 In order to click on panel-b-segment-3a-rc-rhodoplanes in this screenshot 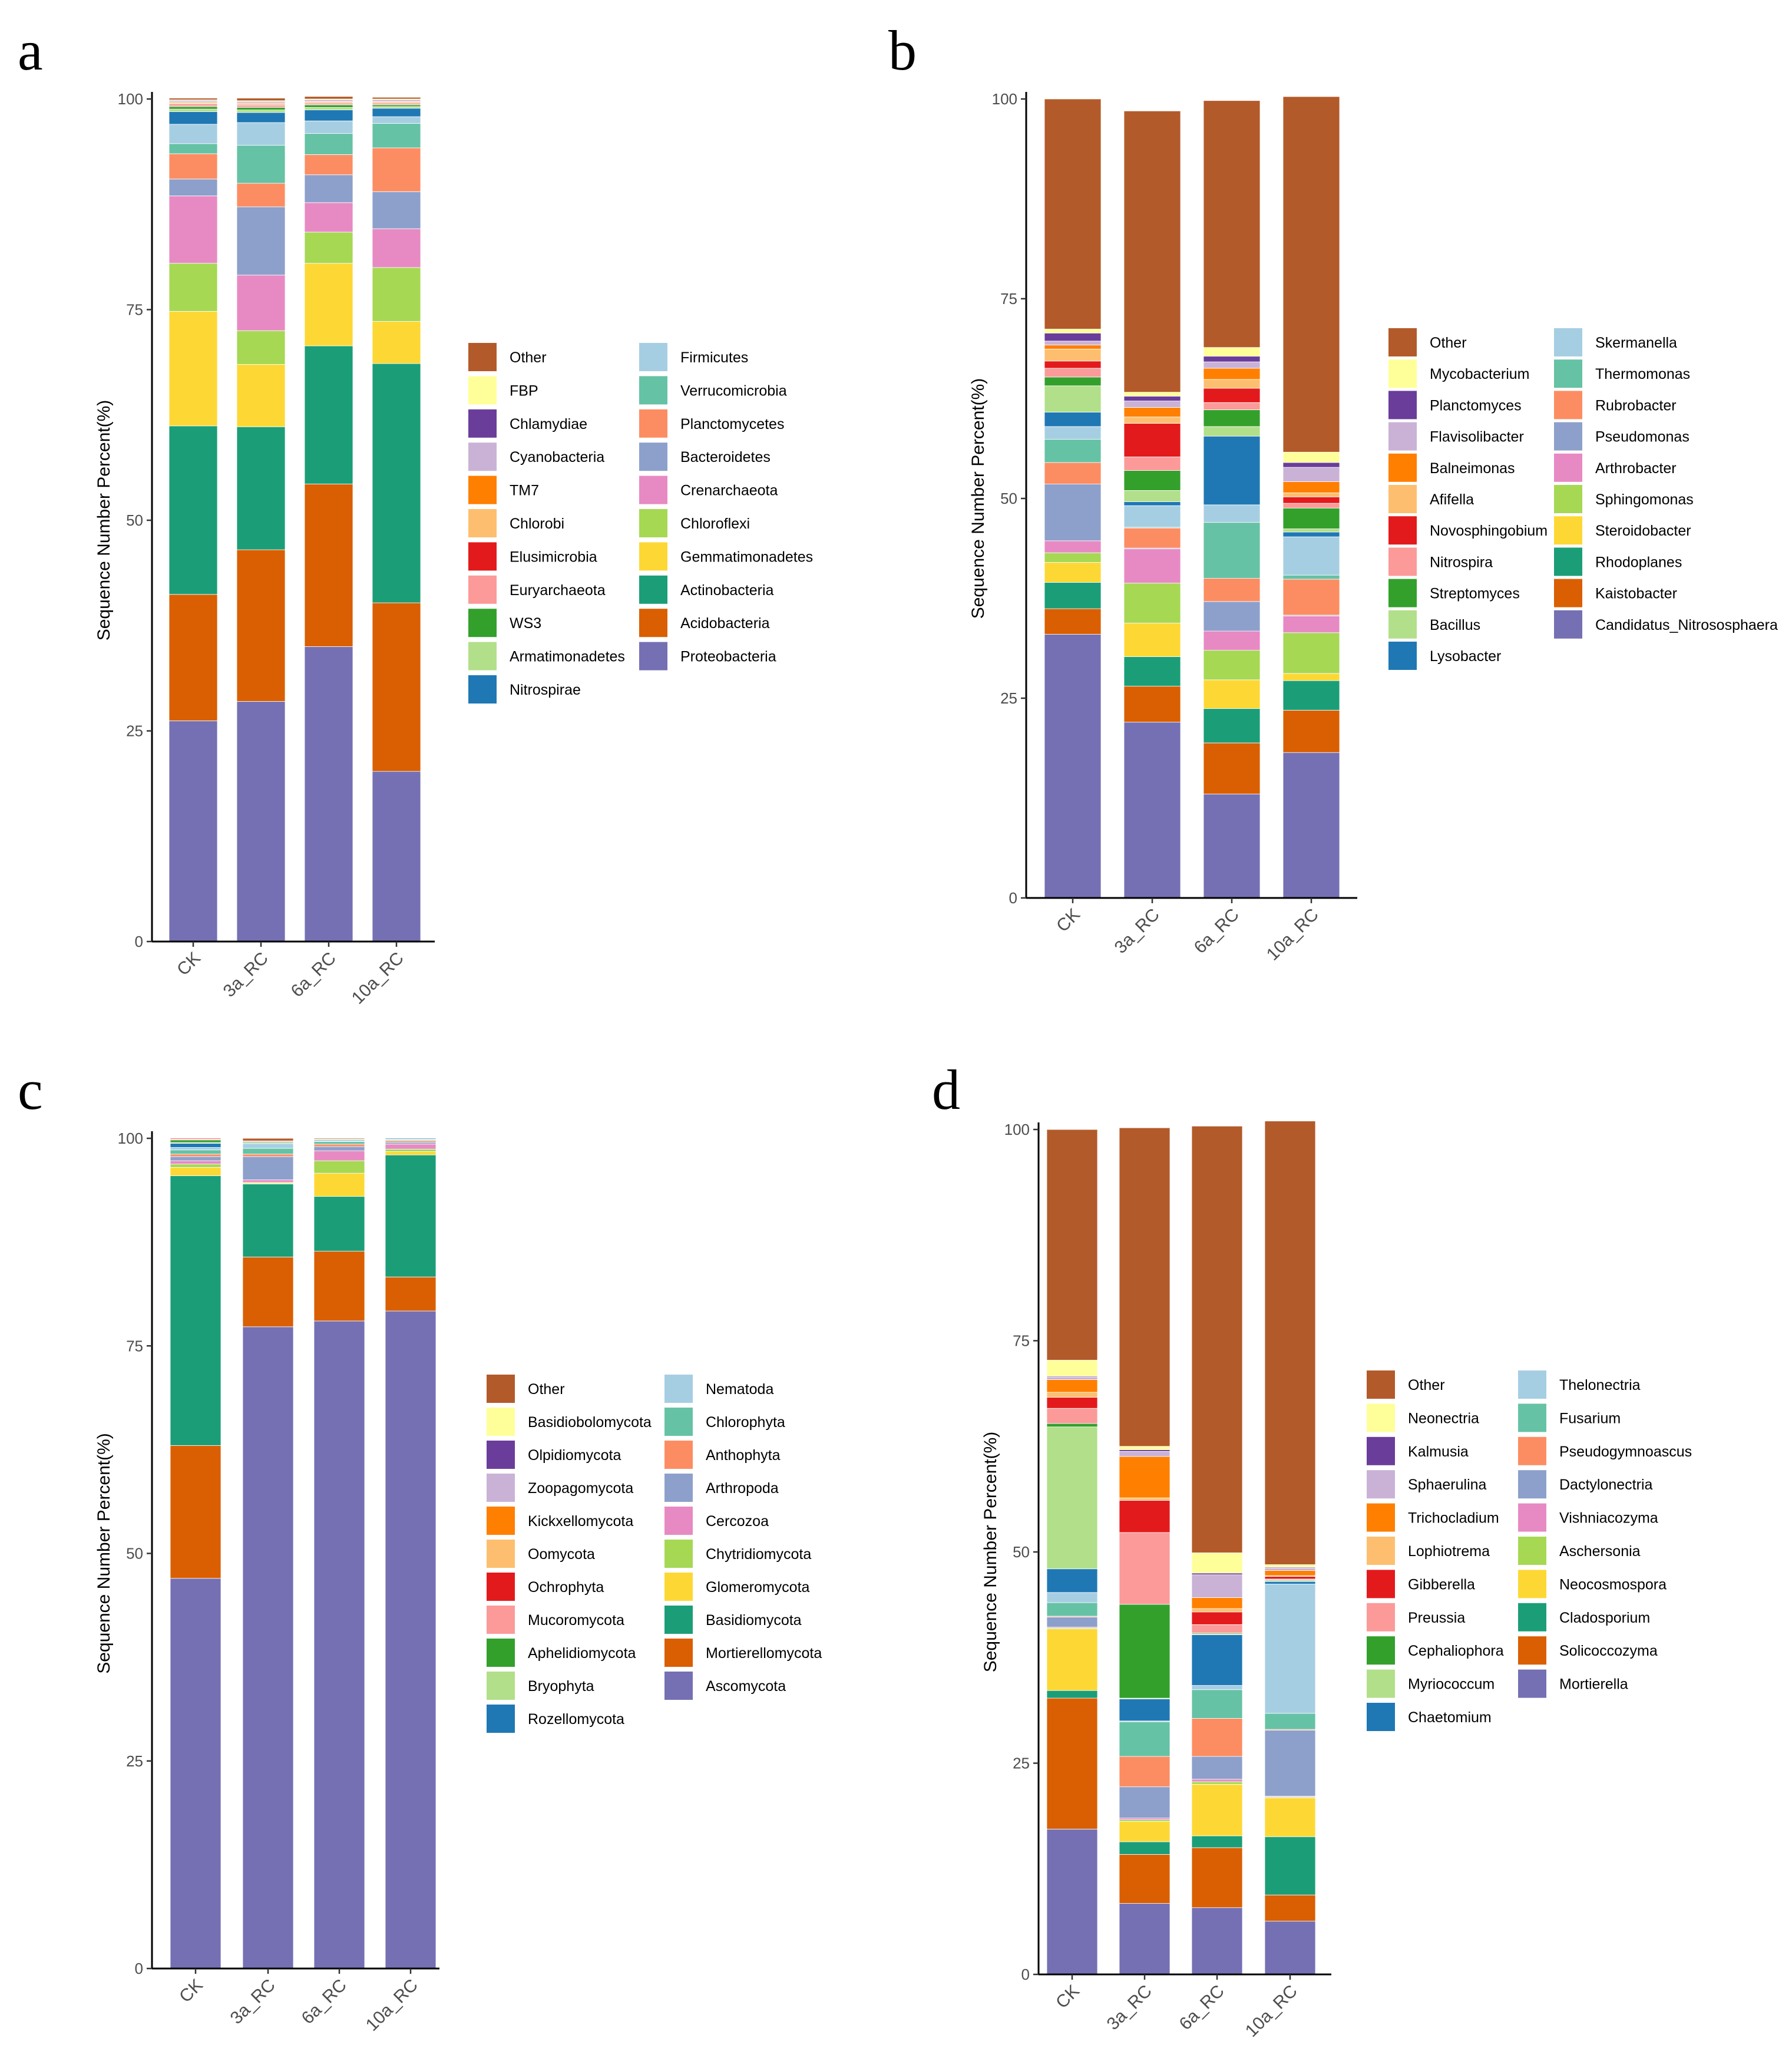, I will do `click(1152, 671)`.